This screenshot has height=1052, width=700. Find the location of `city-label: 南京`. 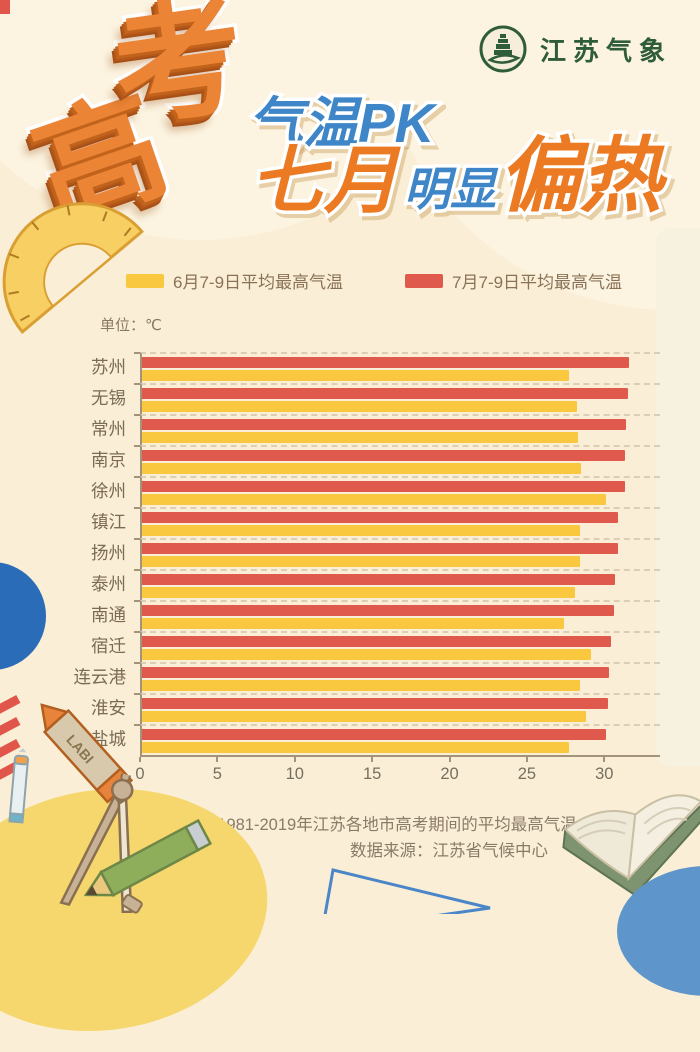

city-label: 南京 is located at coordinates (108, 460).